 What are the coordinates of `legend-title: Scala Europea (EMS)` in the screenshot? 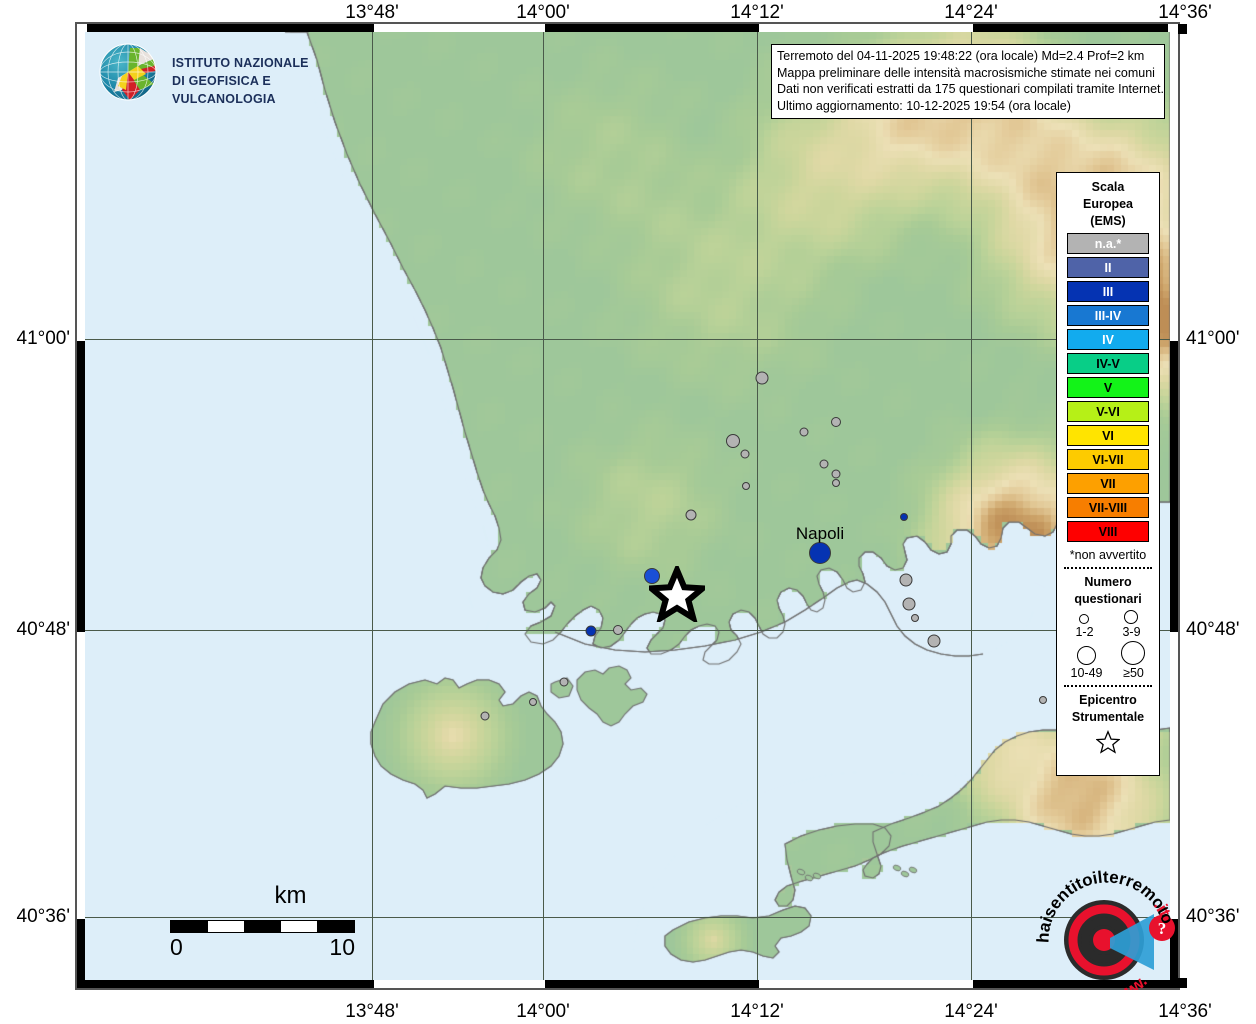 It's located at (1108, 204).